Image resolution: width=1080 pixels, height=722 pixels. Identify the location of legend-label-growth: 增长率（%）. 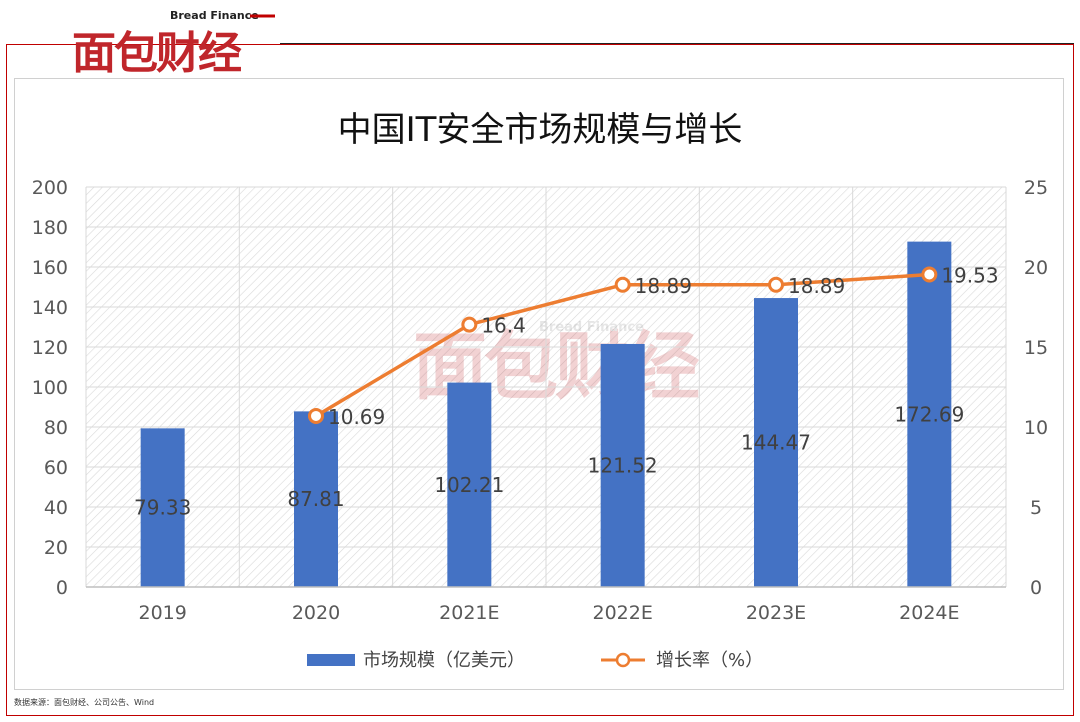
(709, 660).